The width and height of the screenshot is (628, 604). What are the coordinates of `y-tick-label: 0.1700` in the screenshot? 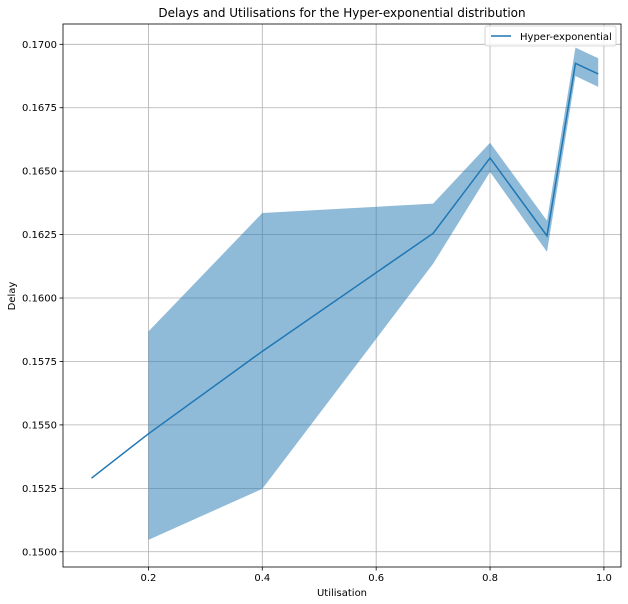 It's located at (39, 45).